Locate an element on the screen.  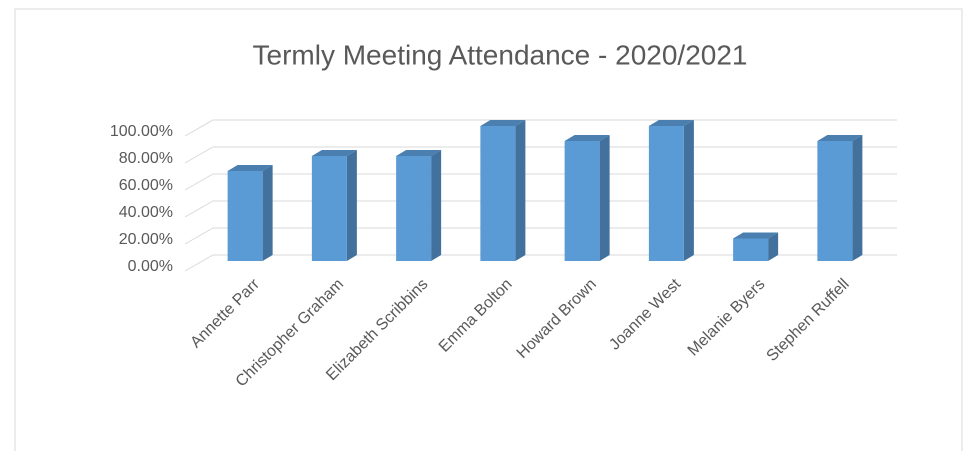
y-tick-label: 0.00% is located at coordinates (150, 266).